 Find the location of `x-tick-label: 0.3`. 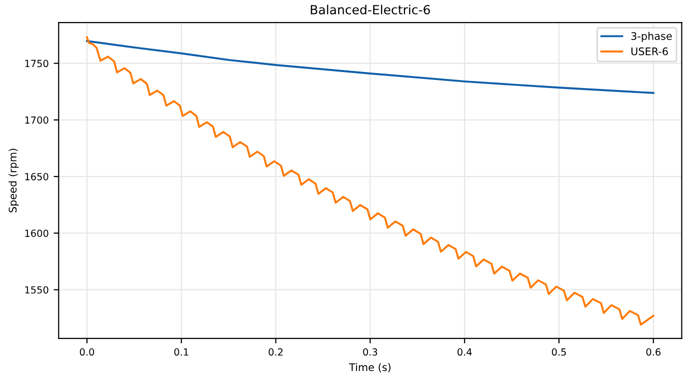

x-tick-label: 0.3 is located at coordinates (370, 352).